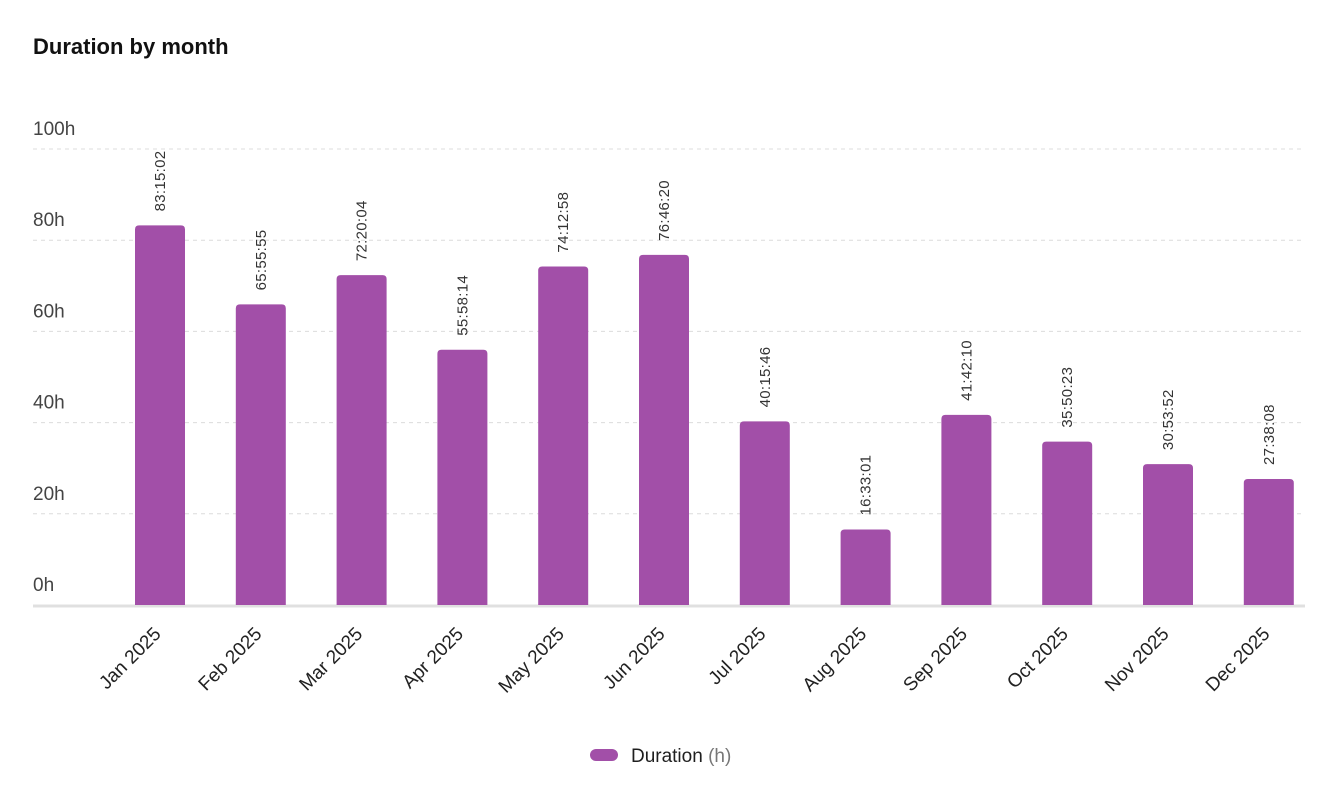 The height and width of the screenshot is (795, 1321). Describe the element at coordinates (1269, 434) in the screenshot. I see `data-label: 27:38:08` at that location.